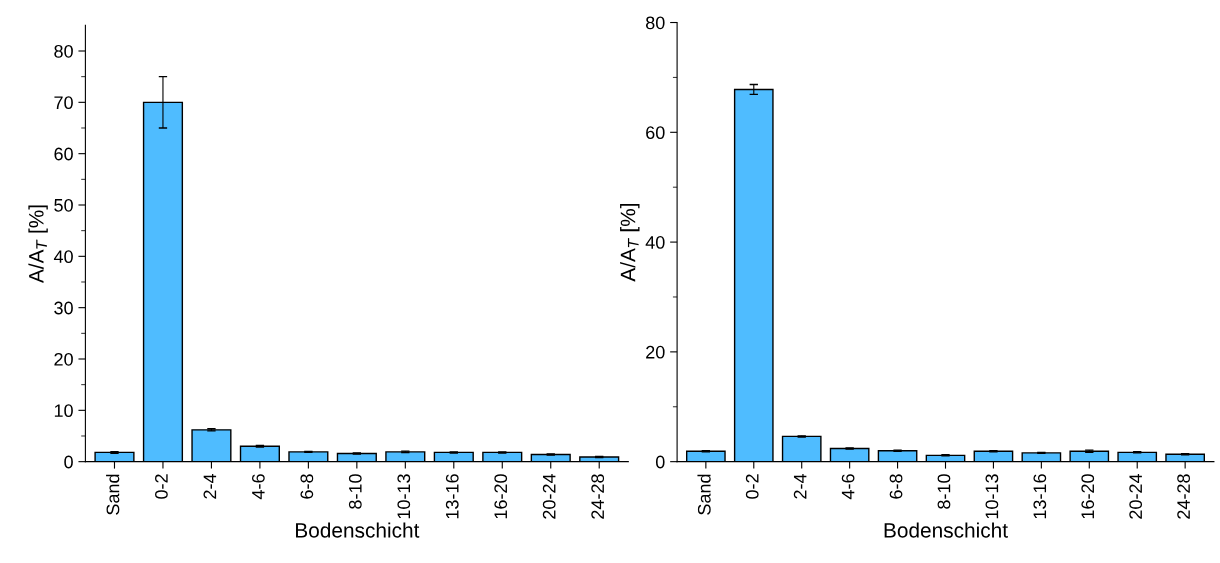  What do you see at coordinates (63, 411) in the screenshot?
I see `y-tick-label: 10` at bounding box center [63, 411].